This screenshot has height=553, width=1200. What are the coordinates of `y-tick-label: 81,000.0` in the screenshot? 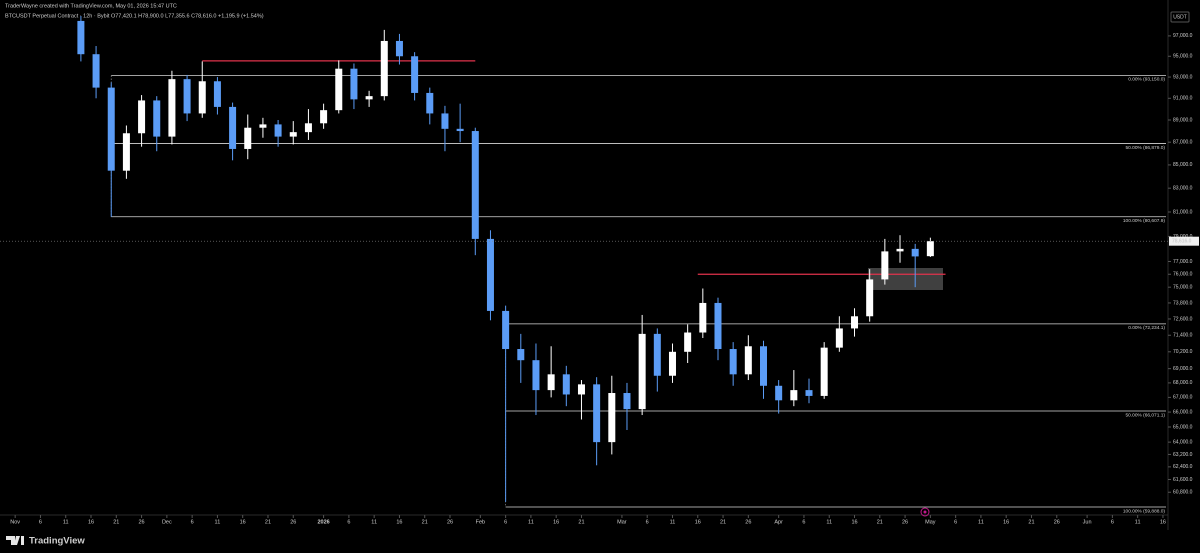 It's located at (1183, 212).